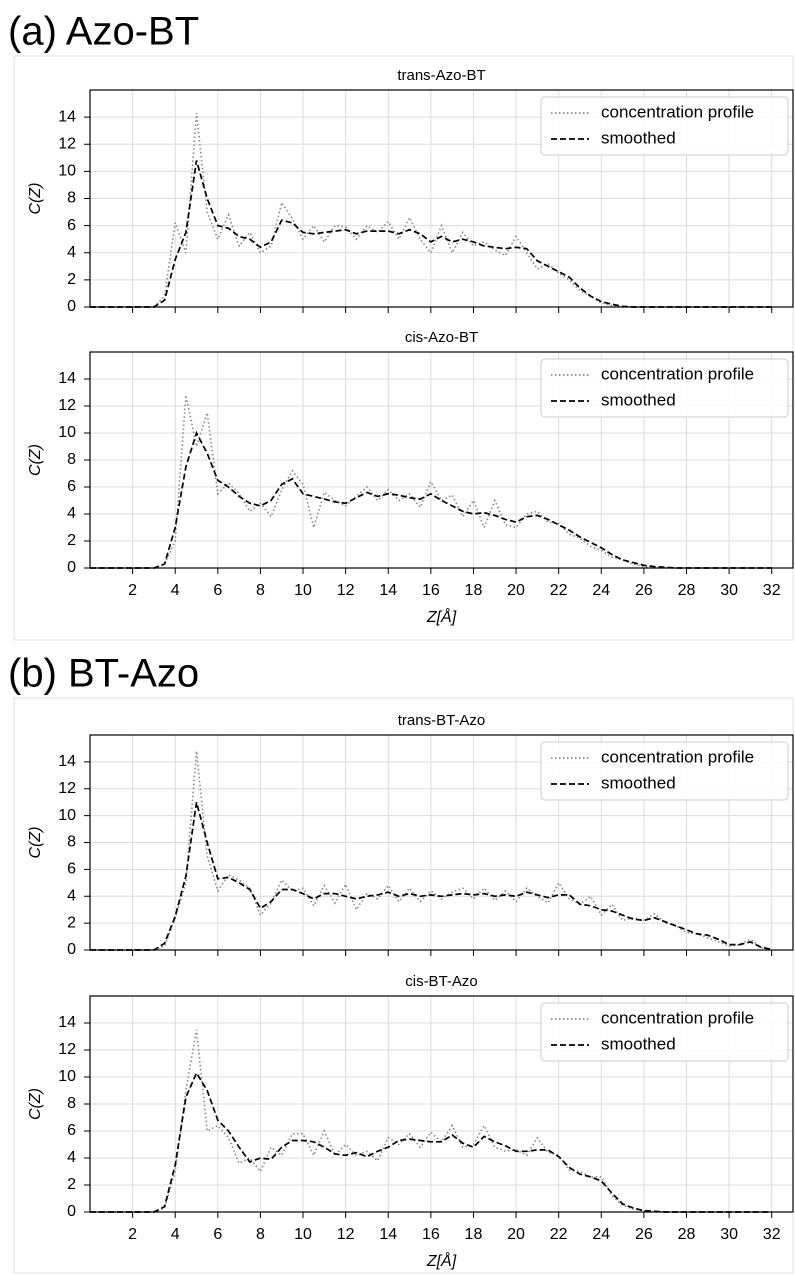 The height and width of the screenshot is (1275, 795). What do you see at coordinates (442, 720) in the screenshot?
I see `chart-title: trans-BT-Azo` at bounding box center [442, 720].